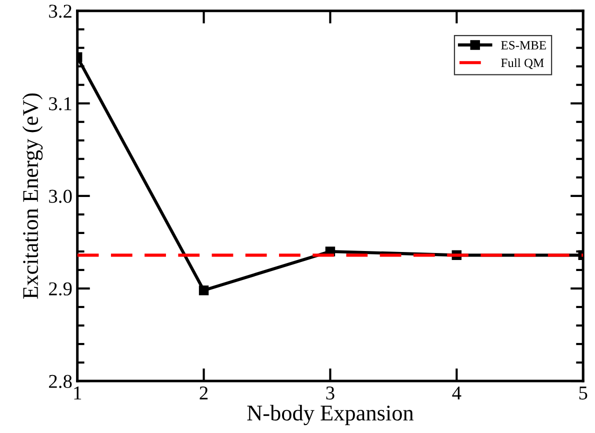 This screenshot has width=595, height=433. What do you see at coordinates (330, 415) in the screenshot?
I see `x-axis-title: N-body Expansion` at bounding box center [330, 415].